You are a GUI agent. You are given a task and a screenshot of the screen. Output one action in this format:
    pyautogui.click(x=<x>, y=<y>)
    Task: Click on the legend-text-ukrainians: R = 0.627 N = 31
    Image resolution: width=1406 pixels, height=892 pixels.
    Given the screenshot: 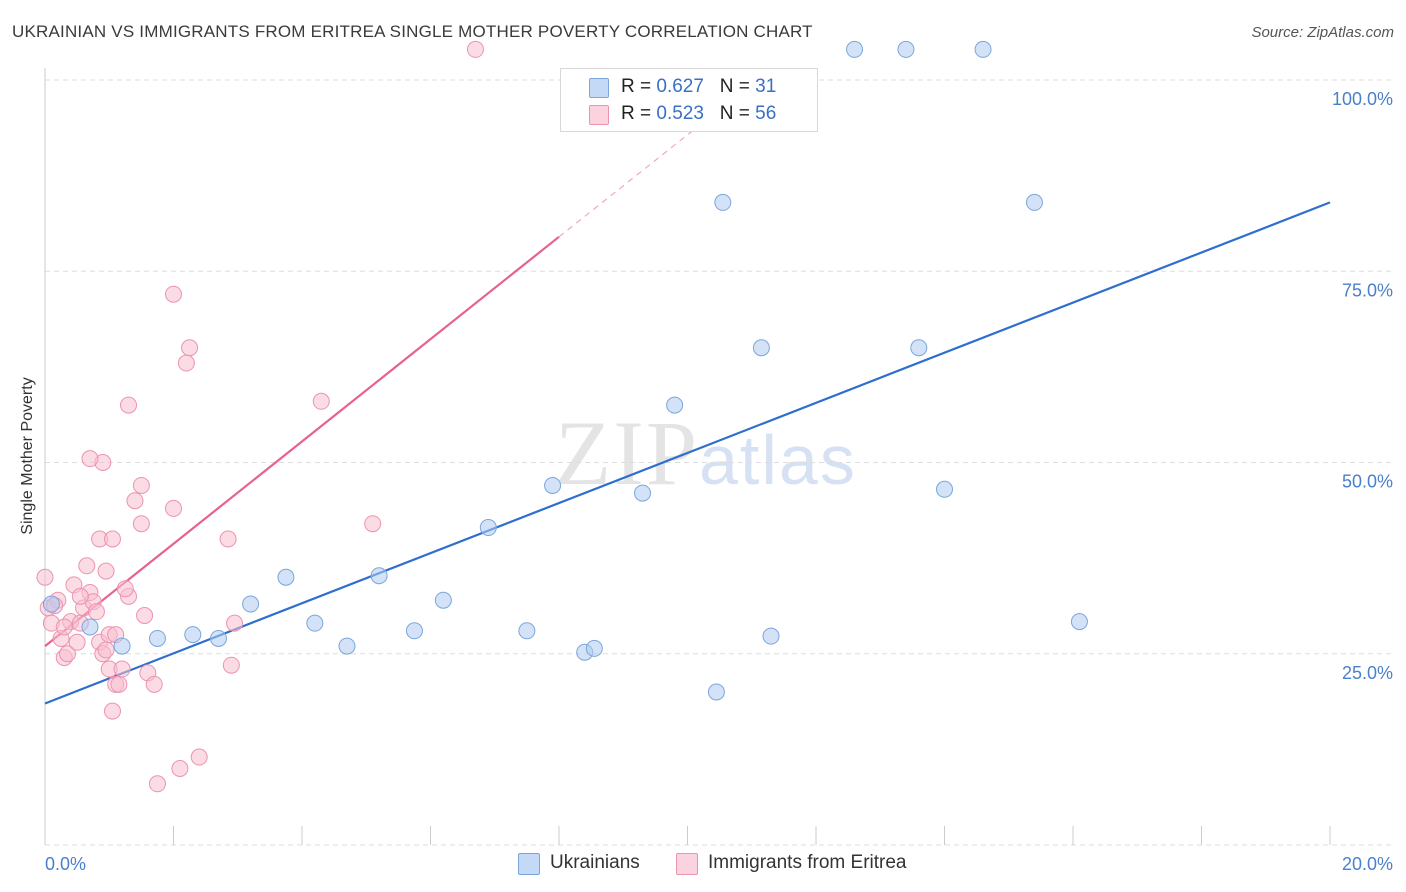 What is the action you would take?
    pyautogui.click(x=698, y=87)
    